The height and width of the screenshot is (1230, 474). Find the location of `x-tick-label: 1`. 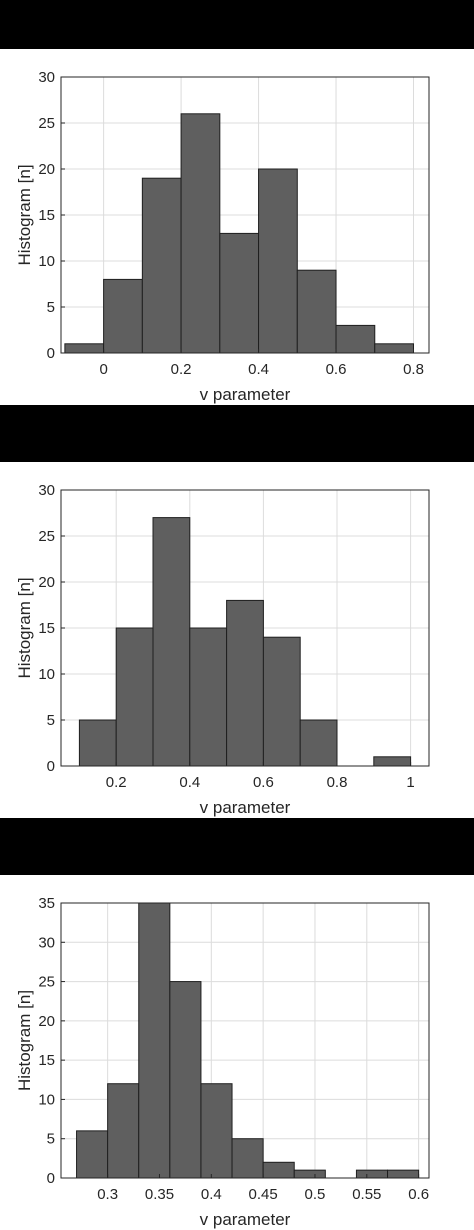

x-tick-label: 1 is located at coordinates (410, 782).